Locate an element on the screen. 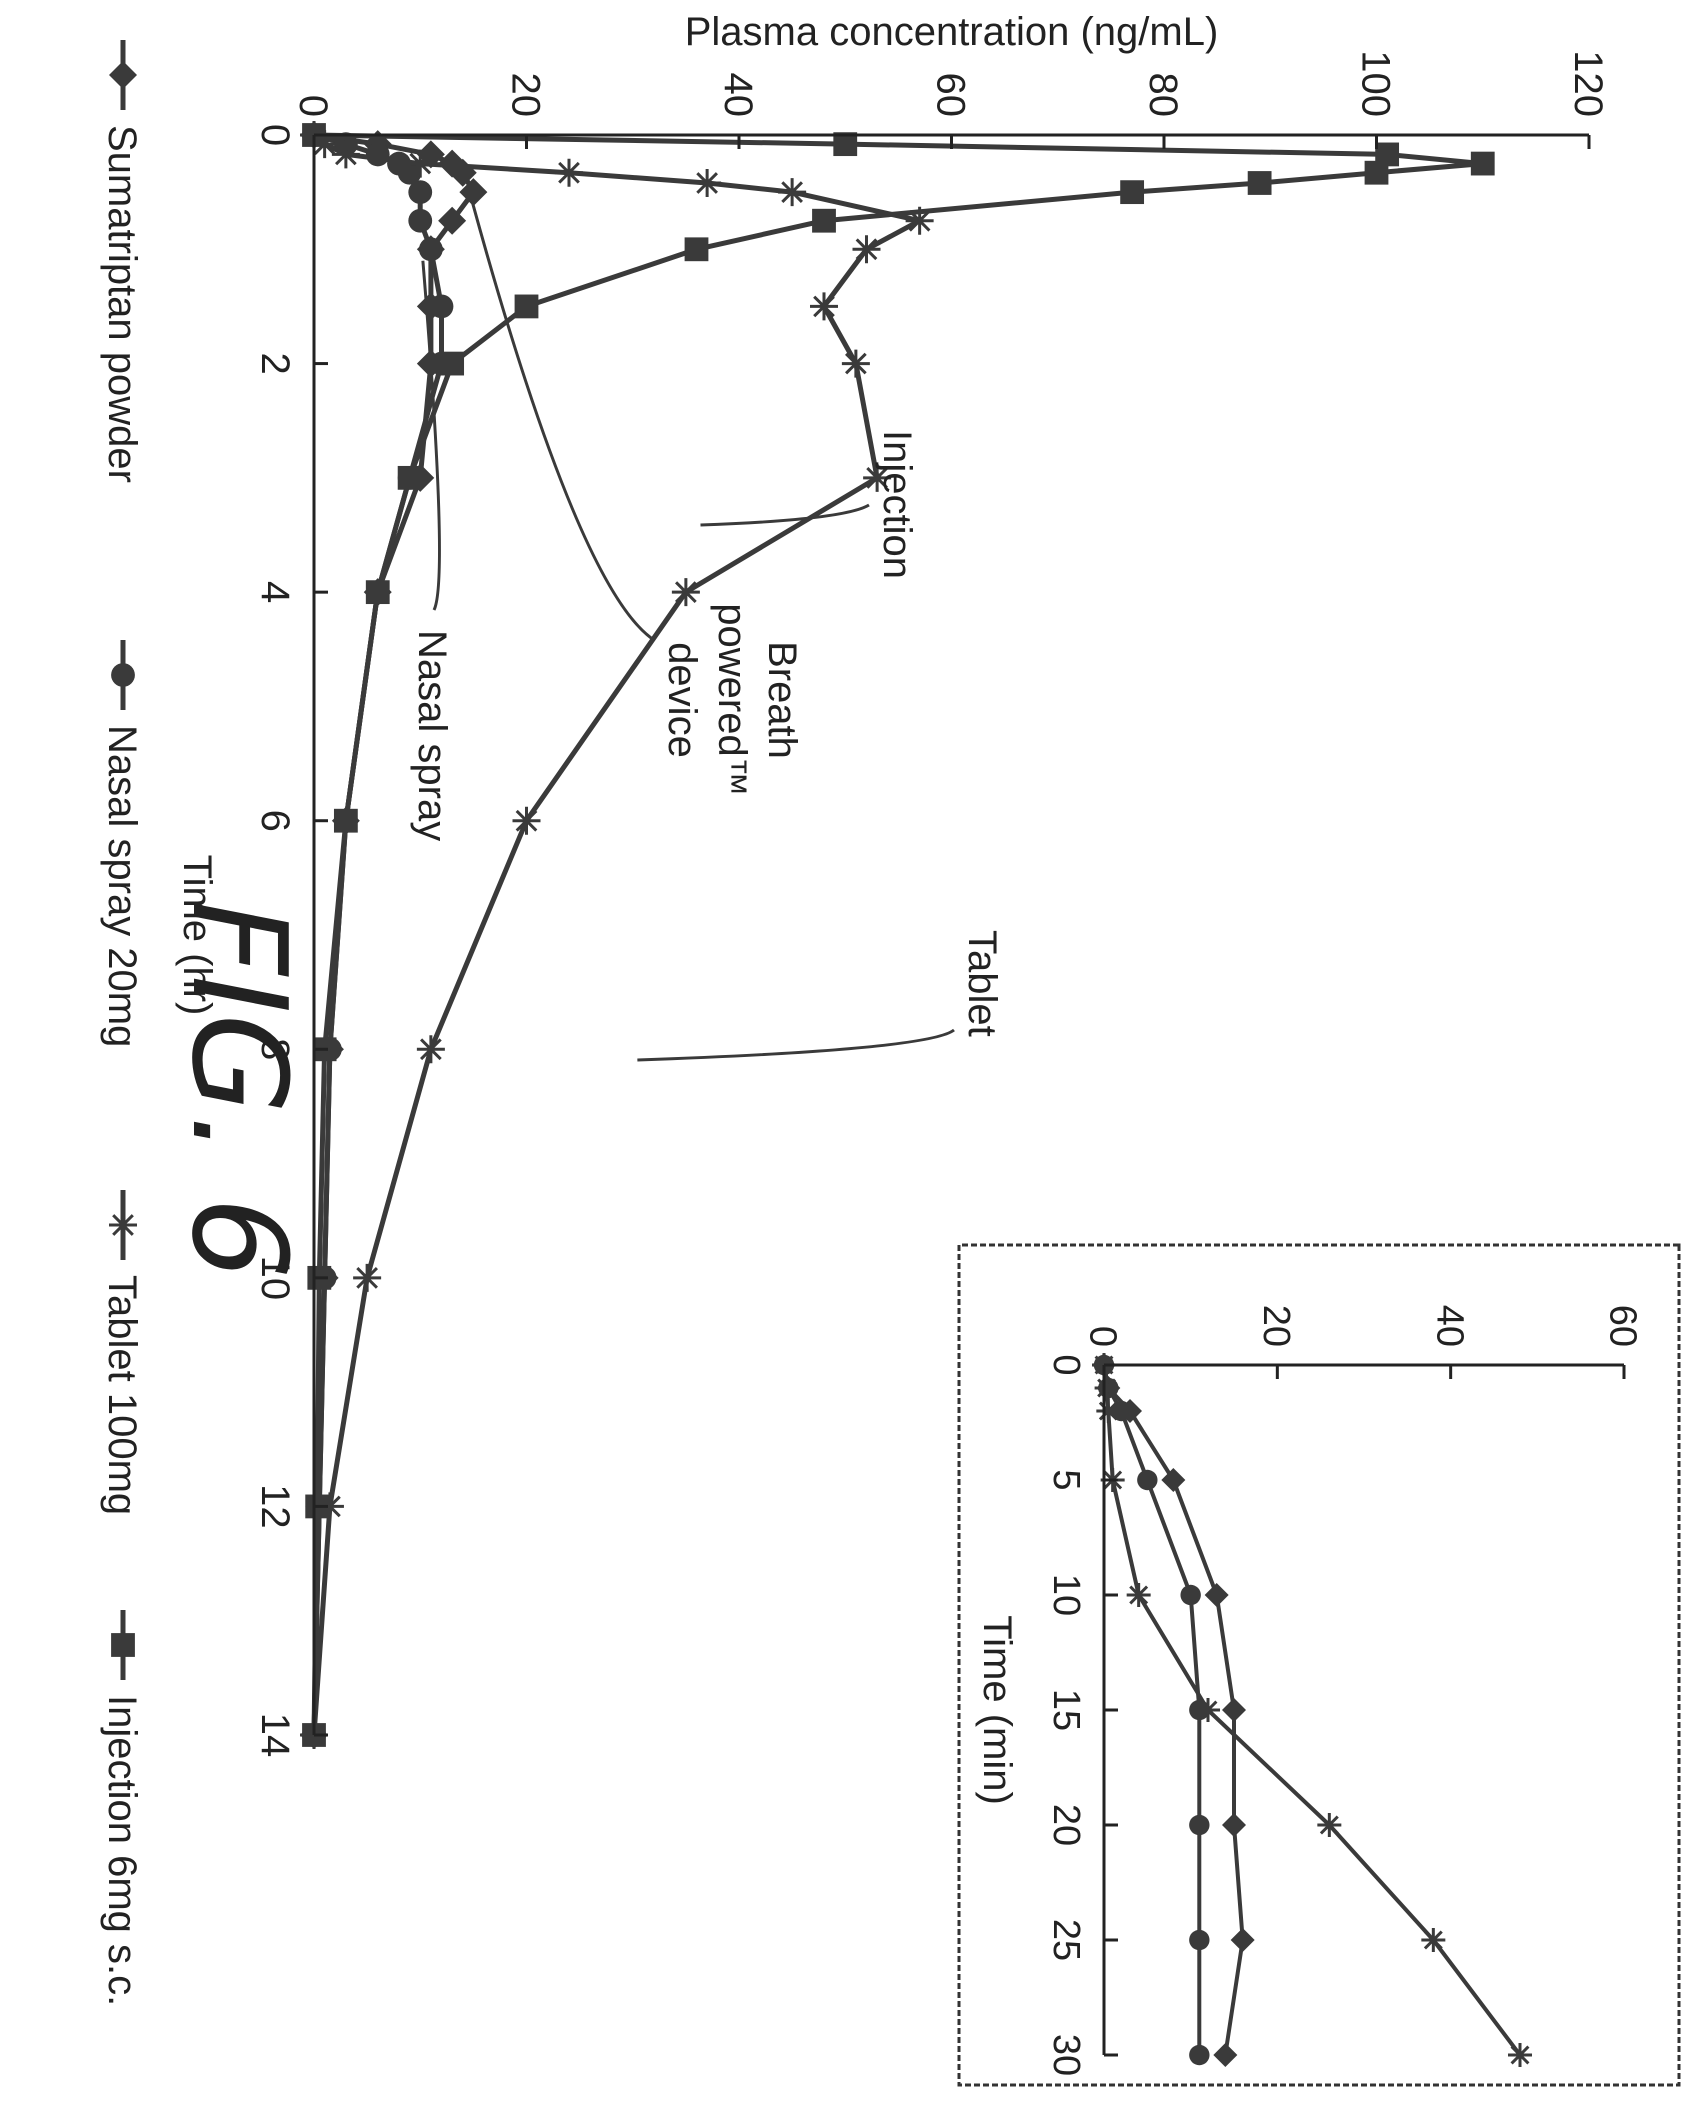 Image resolution: width=1699 pixels, height=2114 pixels. legend-label: Injection 6mg s.c. is located at coordinates (122, 1850).